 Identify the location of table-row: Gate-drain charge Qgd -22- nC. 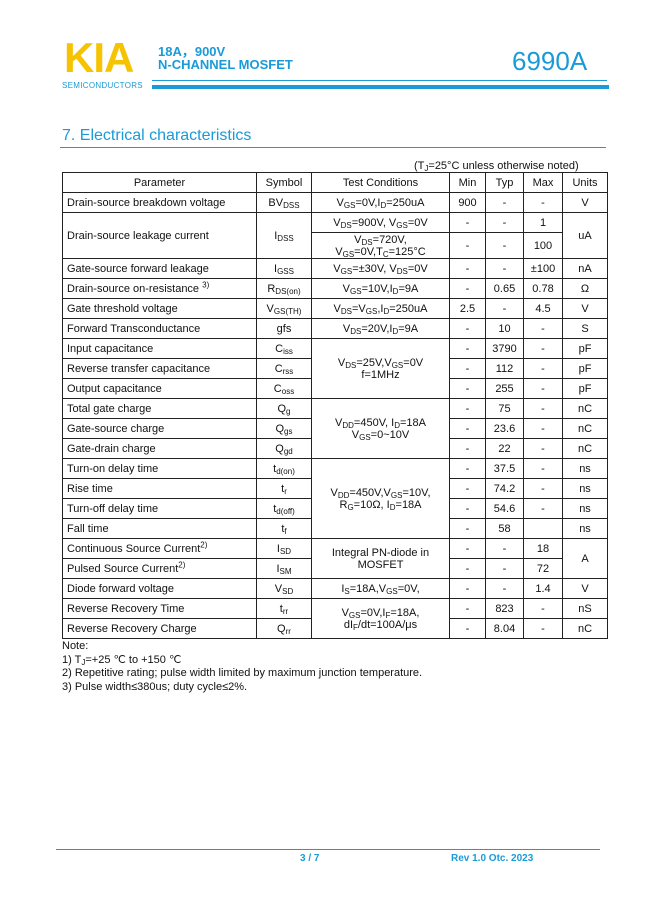
(335, 448).